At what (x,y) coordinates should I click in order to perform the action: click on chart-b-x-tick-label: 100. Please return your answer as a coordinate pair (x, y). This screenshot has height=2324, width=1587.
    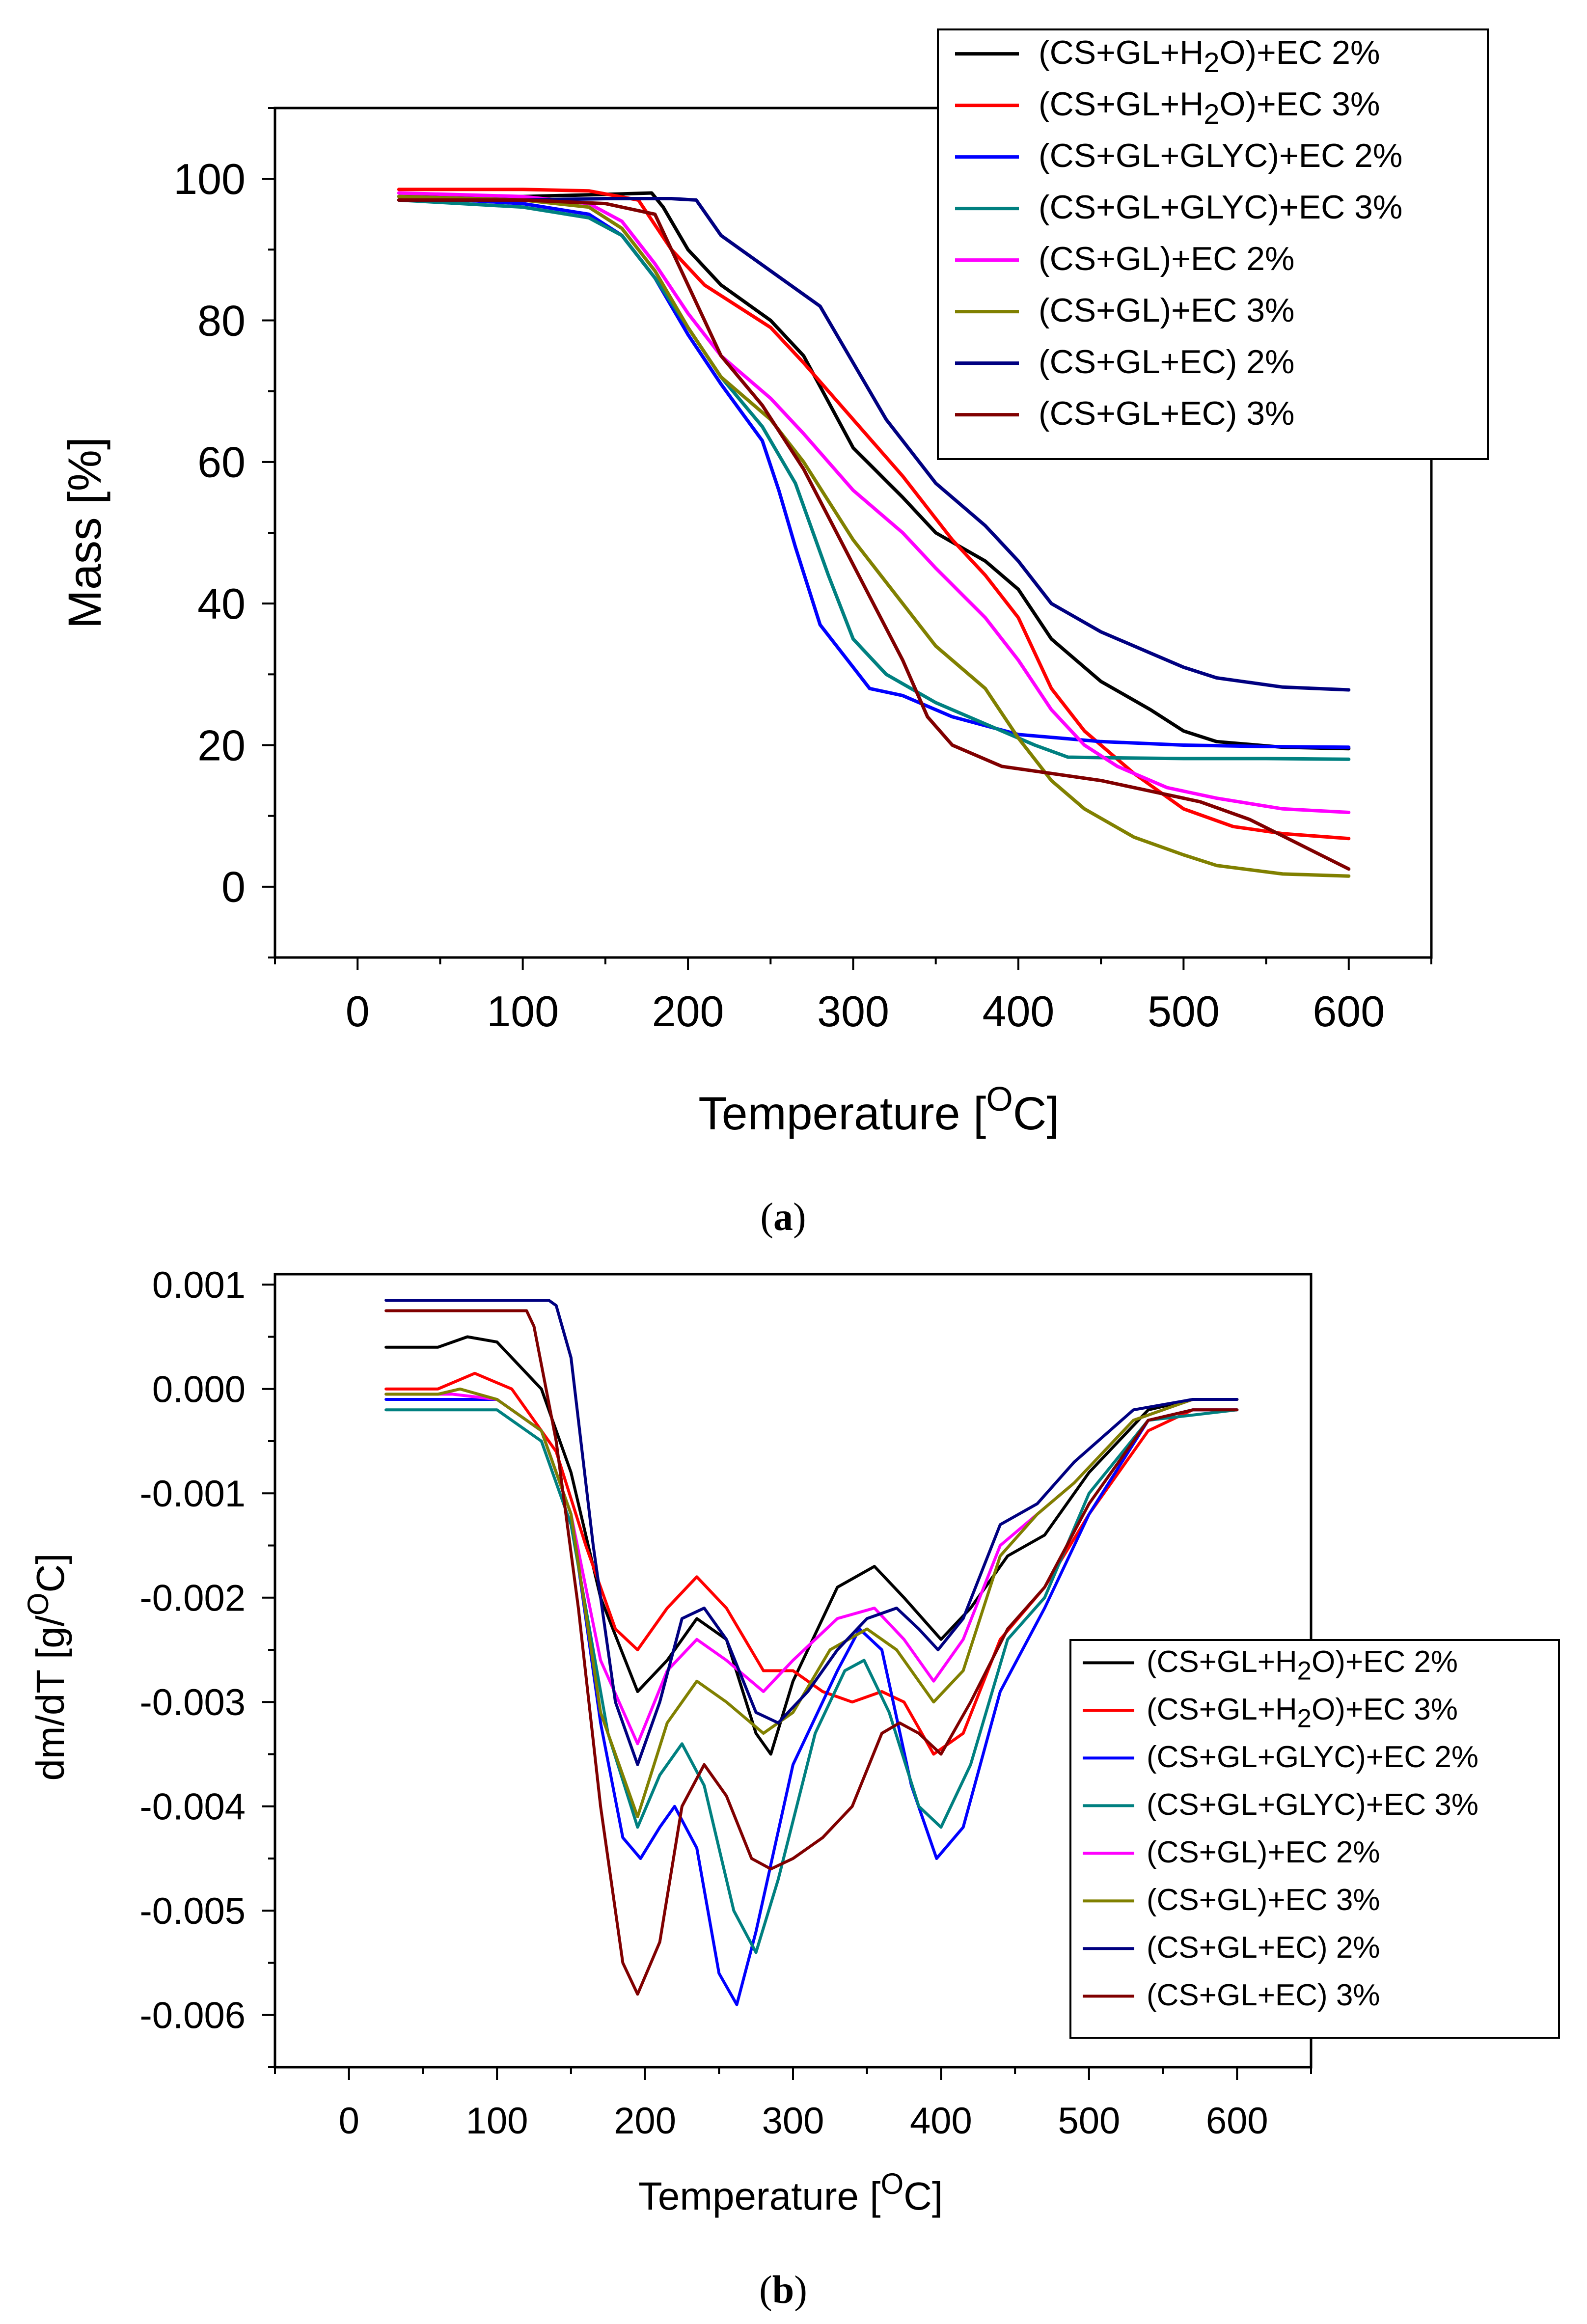
    Looking at the image, I should click on (497, 2121).